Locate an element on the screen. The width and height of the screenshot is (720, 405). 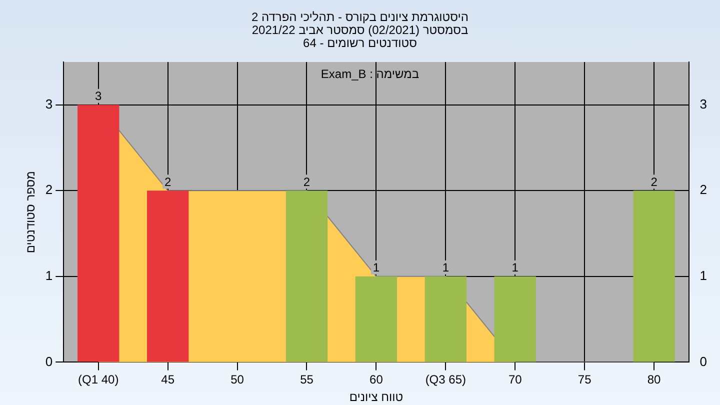
x-tick-label: 55 is located at coordinates (307, 379).